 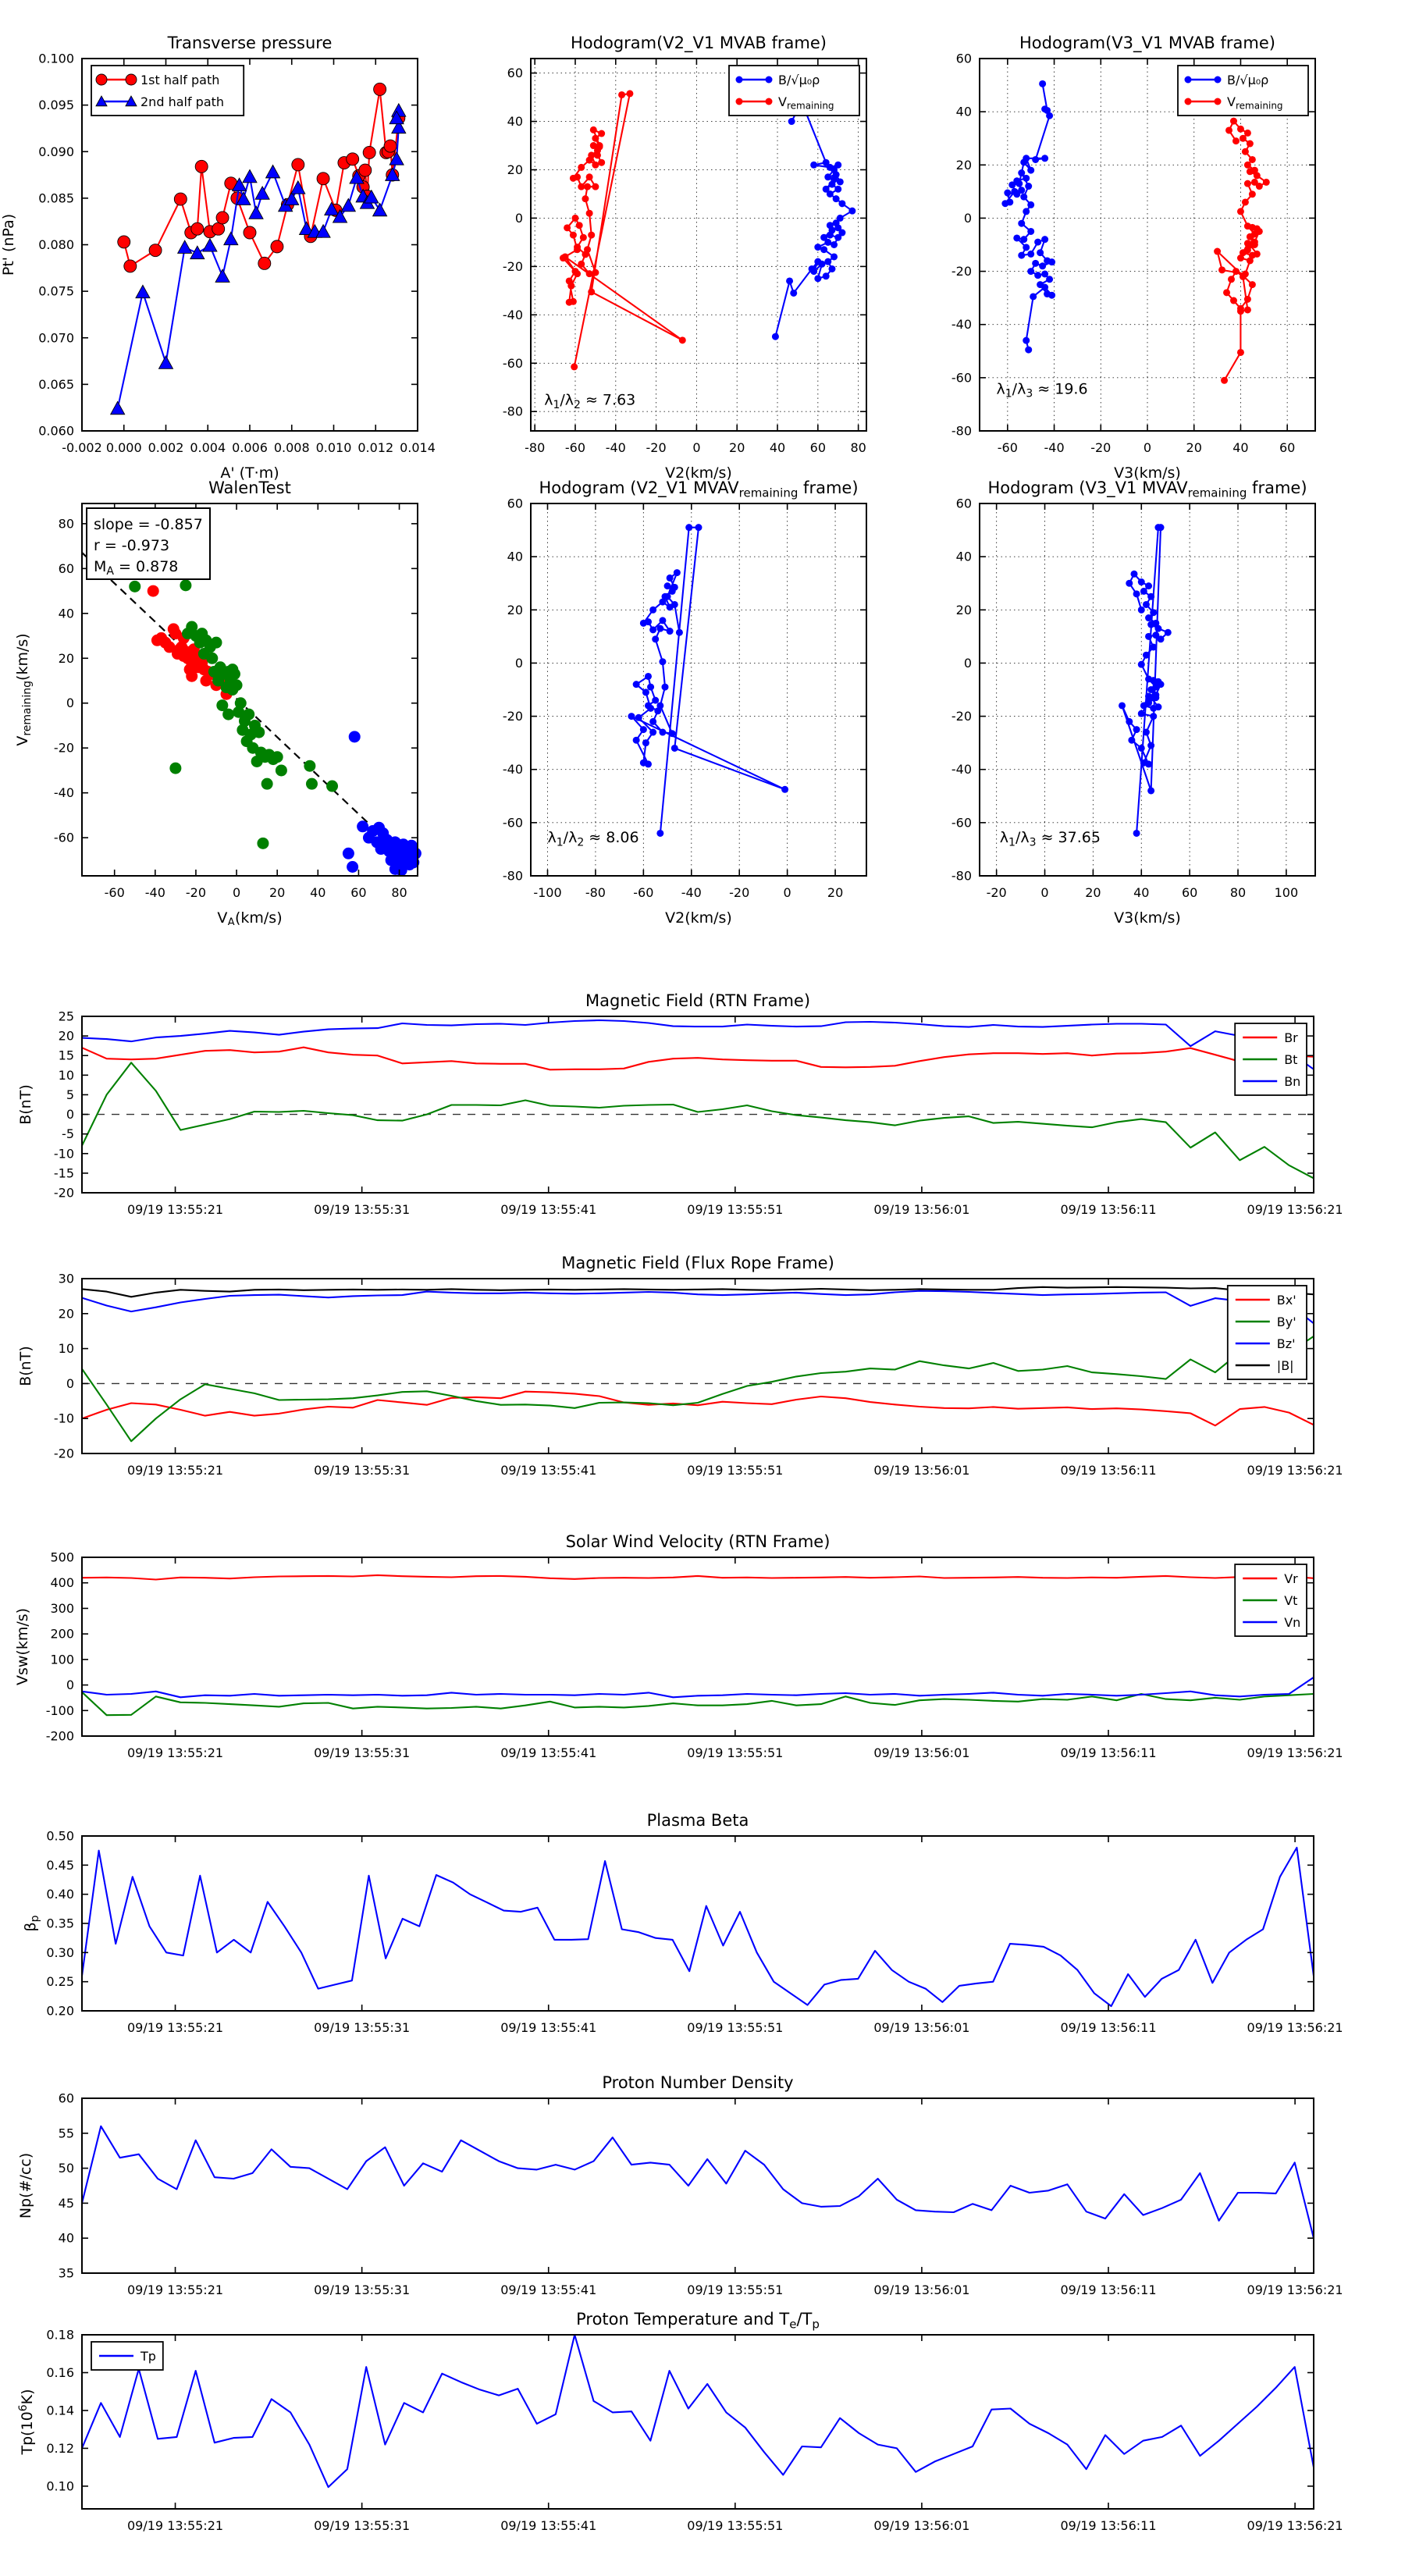 I want to click on svg-text: -100, so click(x=547, y=892).